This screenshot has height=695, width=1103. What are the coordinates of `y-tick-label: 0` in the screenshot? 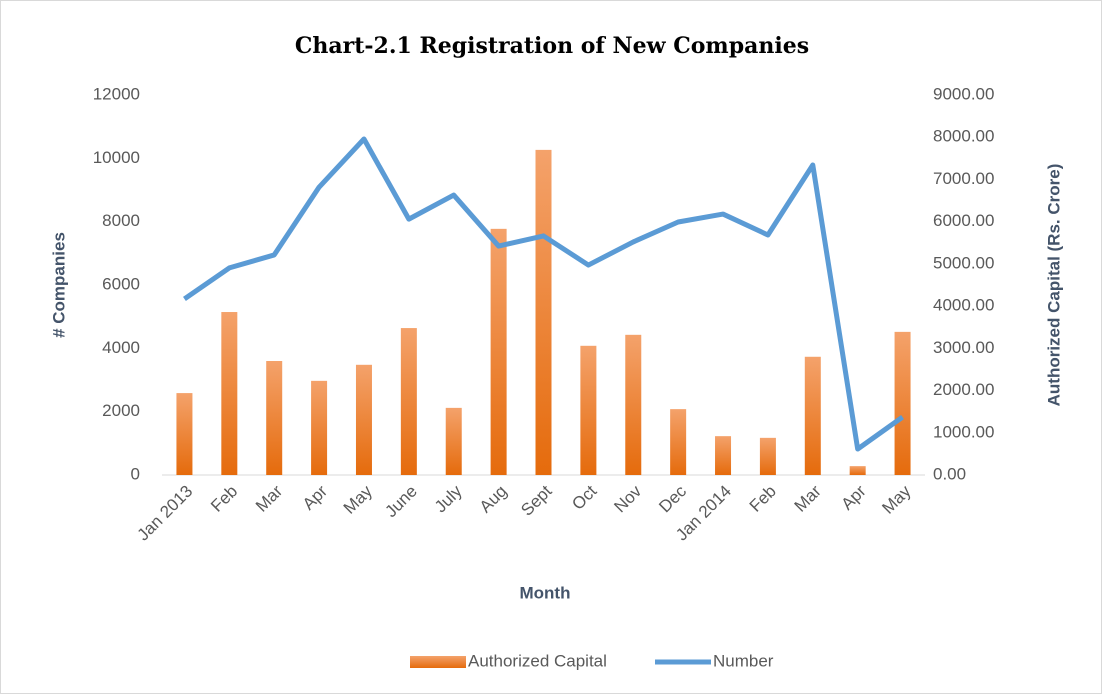 It's located at (135, 473).